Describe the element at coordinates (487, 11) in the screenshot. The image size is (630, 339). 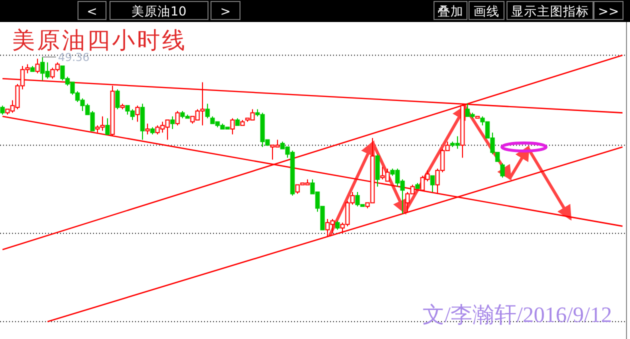
I see `text: 画线` at that location.